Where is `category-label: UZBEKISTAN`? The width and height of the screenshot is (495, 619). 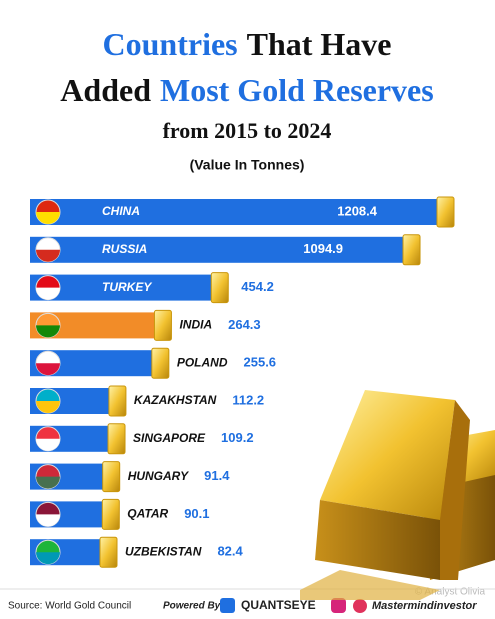 category-label: UZBEKISTAN is located at coordinates (163, 551).